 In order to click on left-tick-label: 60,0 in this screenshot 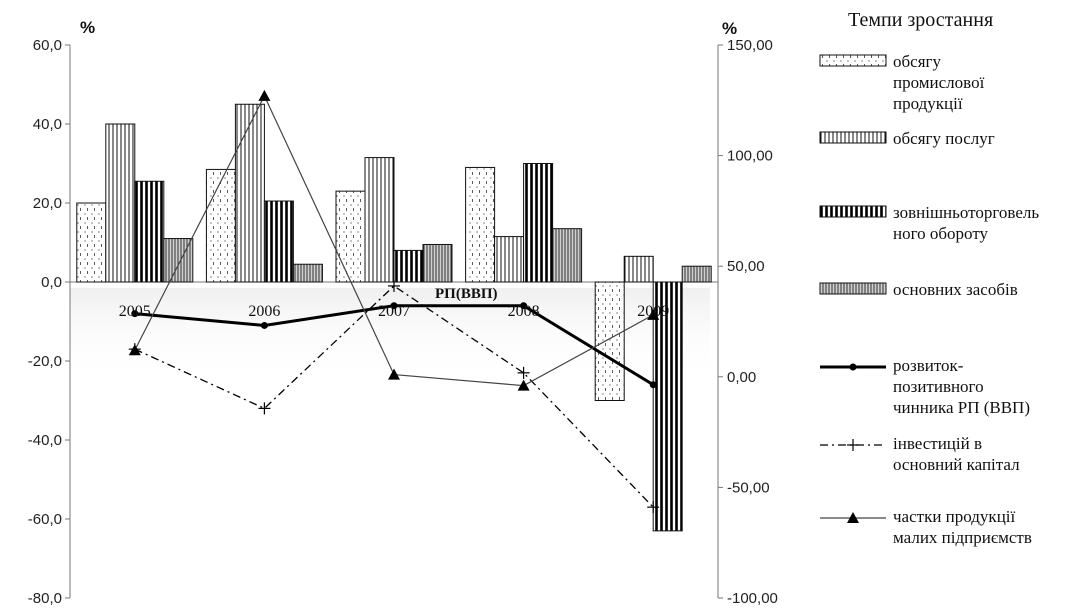, I will do `click(47, 45)`.